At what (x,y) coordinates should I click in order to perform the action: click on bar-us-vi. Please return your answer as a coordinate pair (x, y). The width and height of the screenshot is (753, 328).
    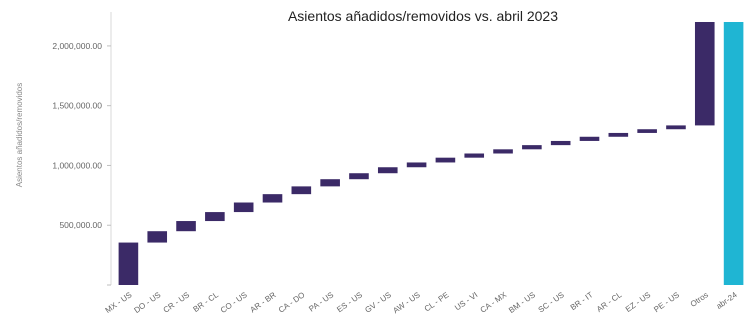
    Looking at the image, I should click on (474, 155).